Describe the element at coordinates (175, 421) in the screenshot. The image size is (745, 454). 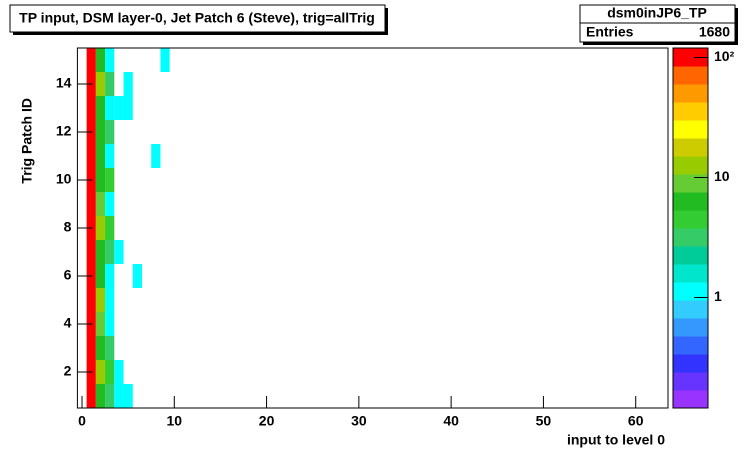
I see `x-tick-label: 10` at that location.